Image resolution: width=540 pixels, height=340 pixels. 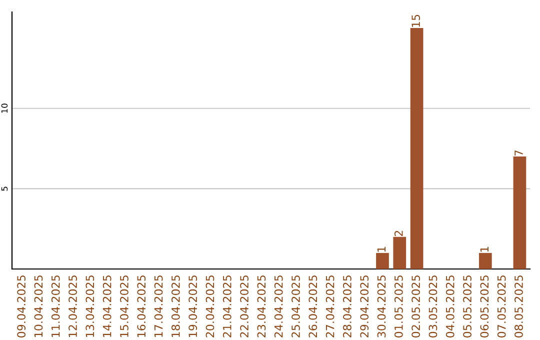 I want to click on x-tick-label: 13.04.2025, so click(x=90, y=306).